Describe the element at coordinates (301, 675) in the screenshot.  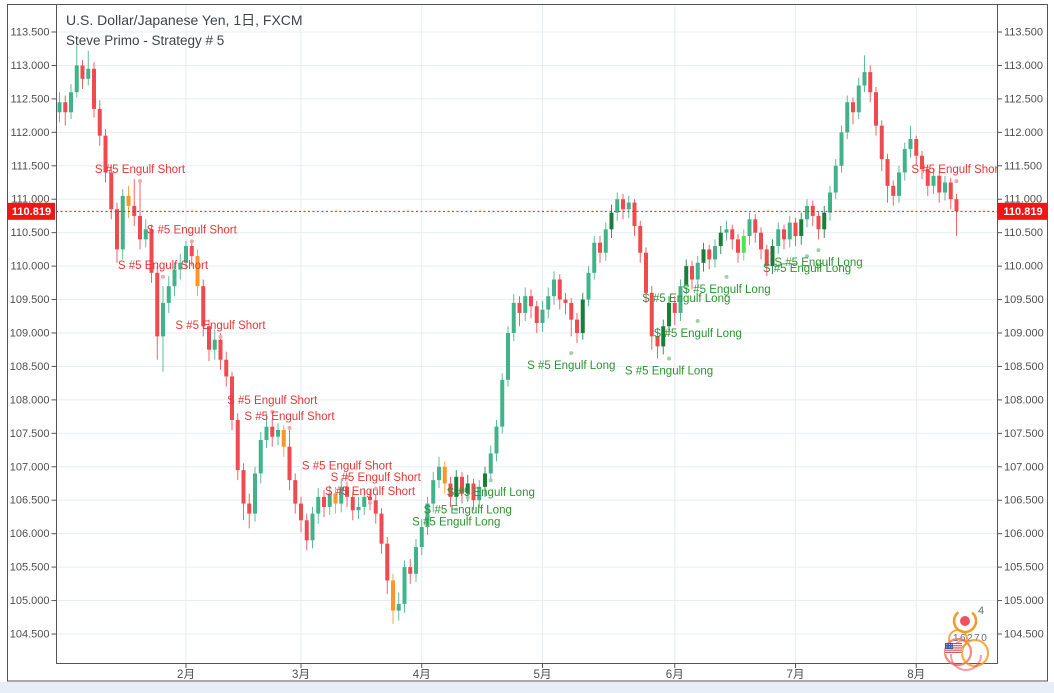
I see `month-label: 3月` at that location.